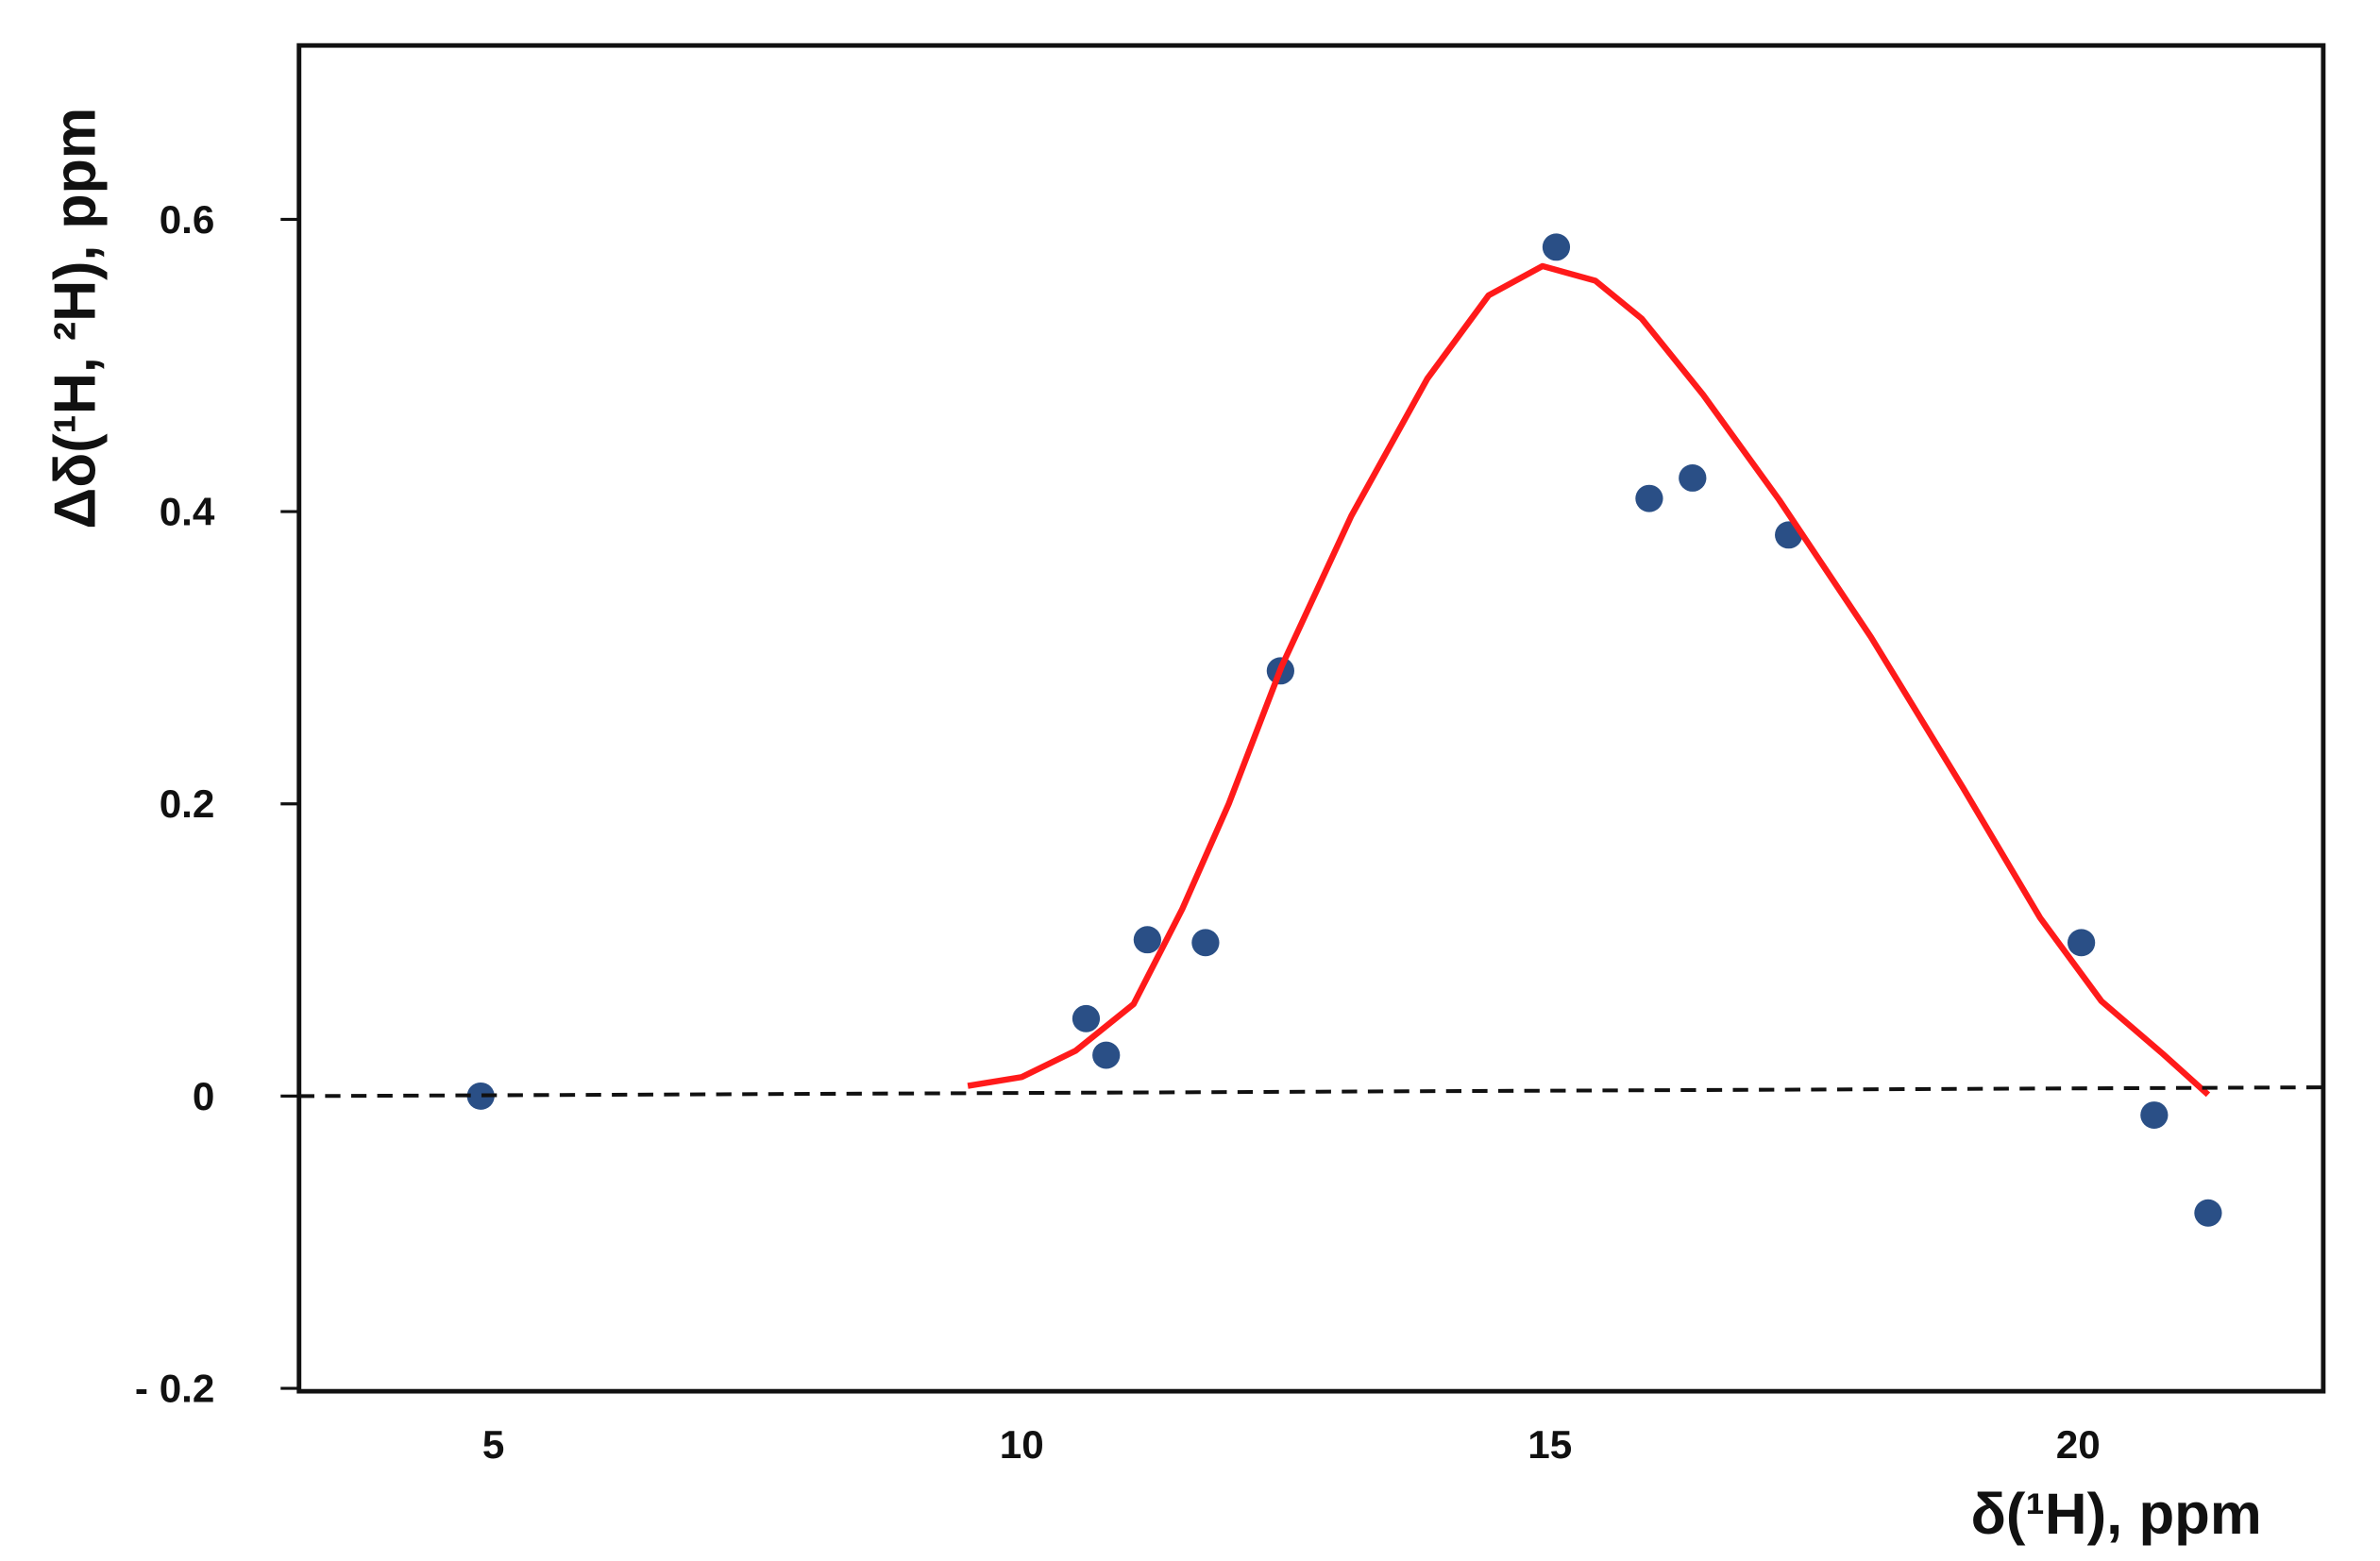  What do you see at coordinates (75, 318) in the screenshot?
I see `y-axis-label: Δδ(¹H, ²H), ppm` at bounding box center [75, 318].